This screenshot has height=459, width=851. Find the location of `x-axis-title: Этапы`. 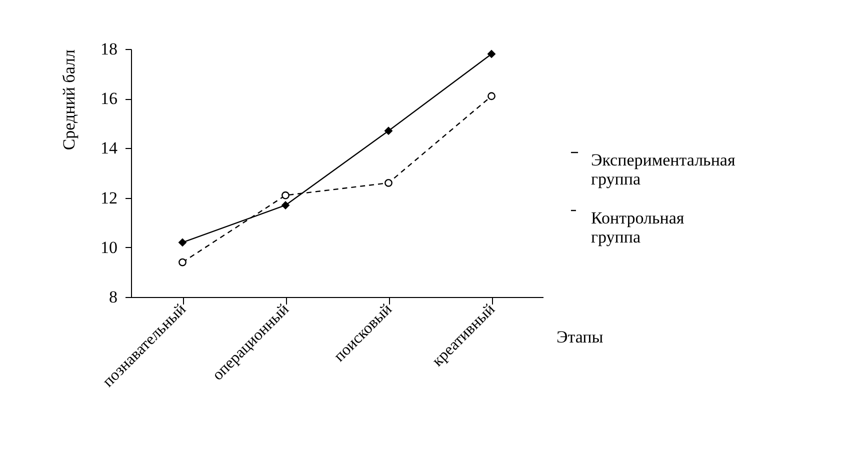

x-axis-title: Этапы is located at coordinates (580, 337).